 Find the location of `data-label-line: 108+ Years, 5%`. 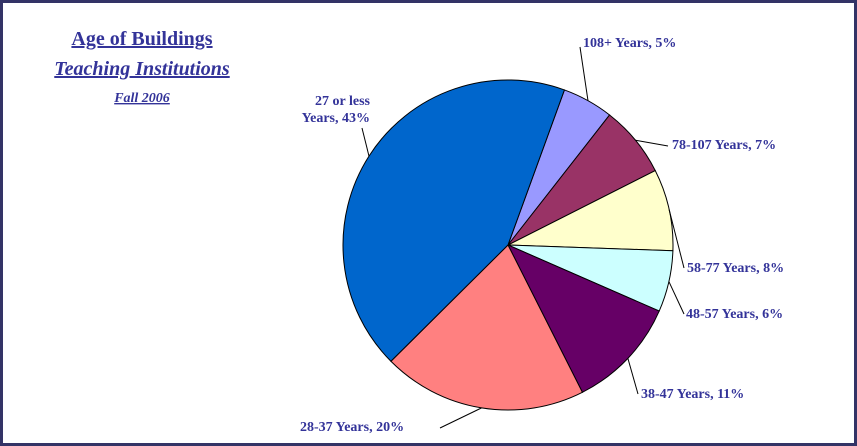

data-label-line: 108+ Years, 5% is located at coordinates (629, 43).